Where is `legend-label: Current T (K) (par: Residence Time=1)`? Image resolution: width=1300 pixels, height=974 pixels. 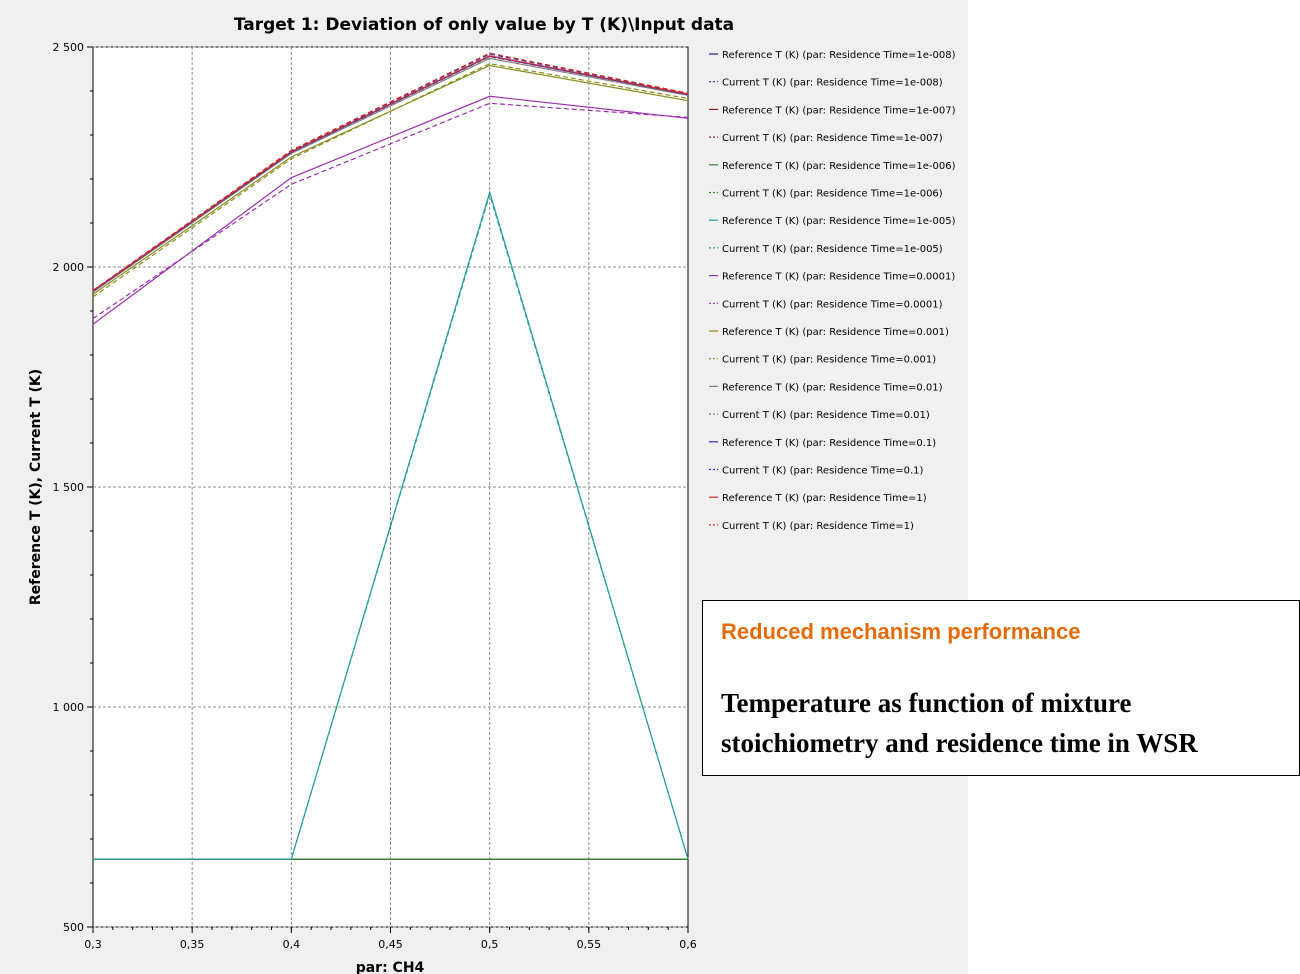 legend-label: Current T (K) (par: Residence Time=1) is located at coordinates (818, 526).